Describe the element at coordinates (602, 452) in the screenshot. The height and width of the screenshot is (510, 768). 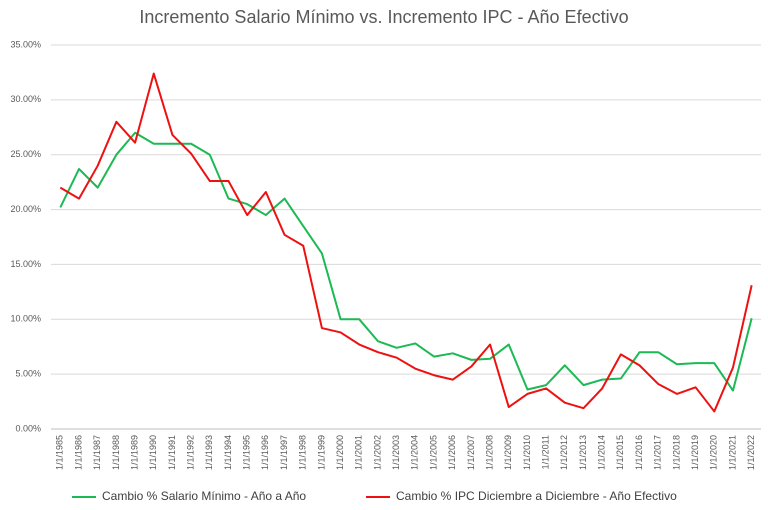
I see `x-tick-label: 1/1/2014` at that location.